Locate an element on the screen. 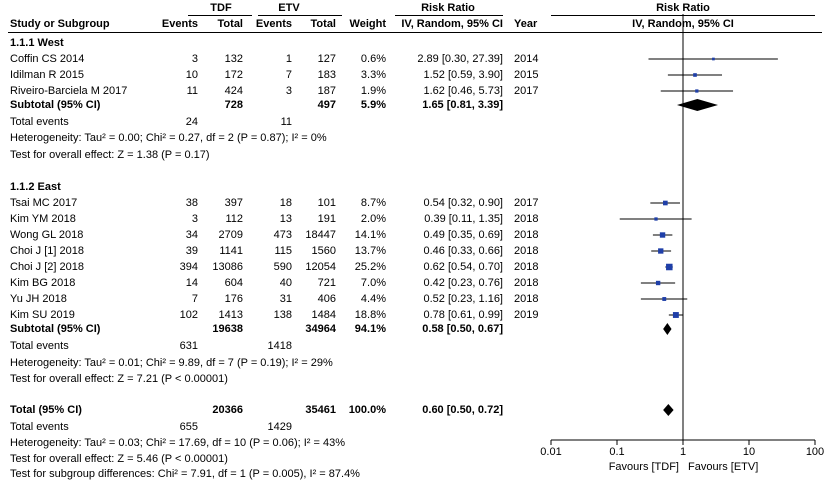 This screenshot has width=828, height=480. study-0-0-point is located at coordinates (713, 59).